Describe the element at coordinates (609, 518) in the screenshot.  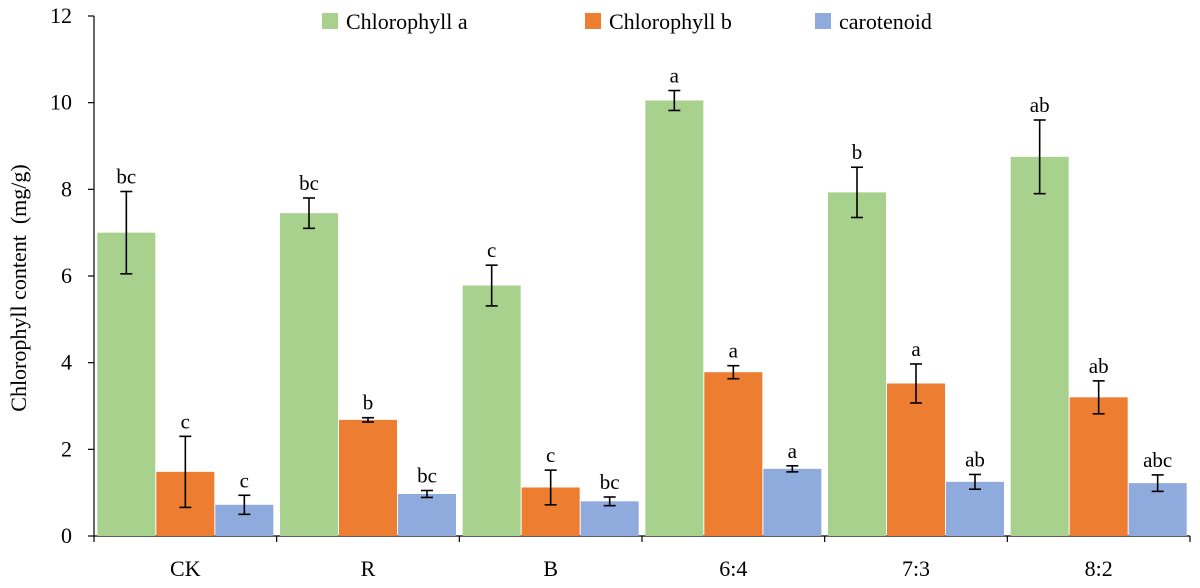
I see `bar-carotenoid-B` at that location.